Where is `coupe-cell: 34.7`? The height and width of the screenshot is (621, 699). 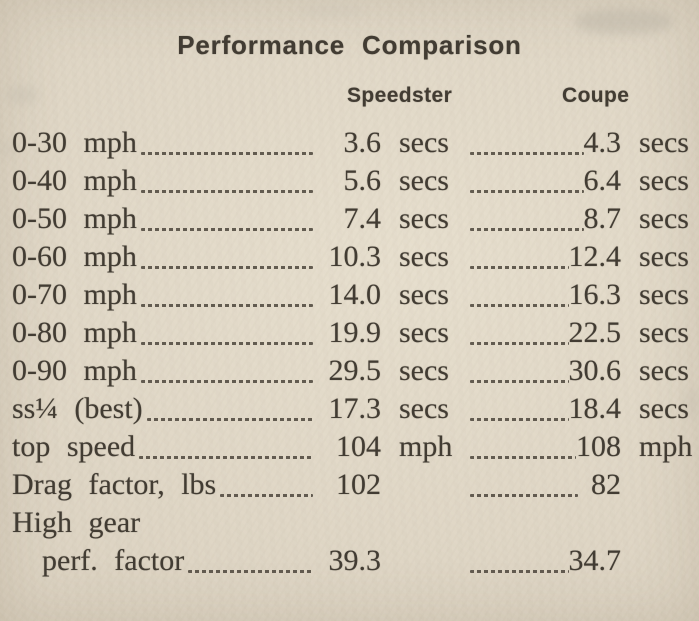 coupe-cell: 34.7 is located at coordinates (545, 561).